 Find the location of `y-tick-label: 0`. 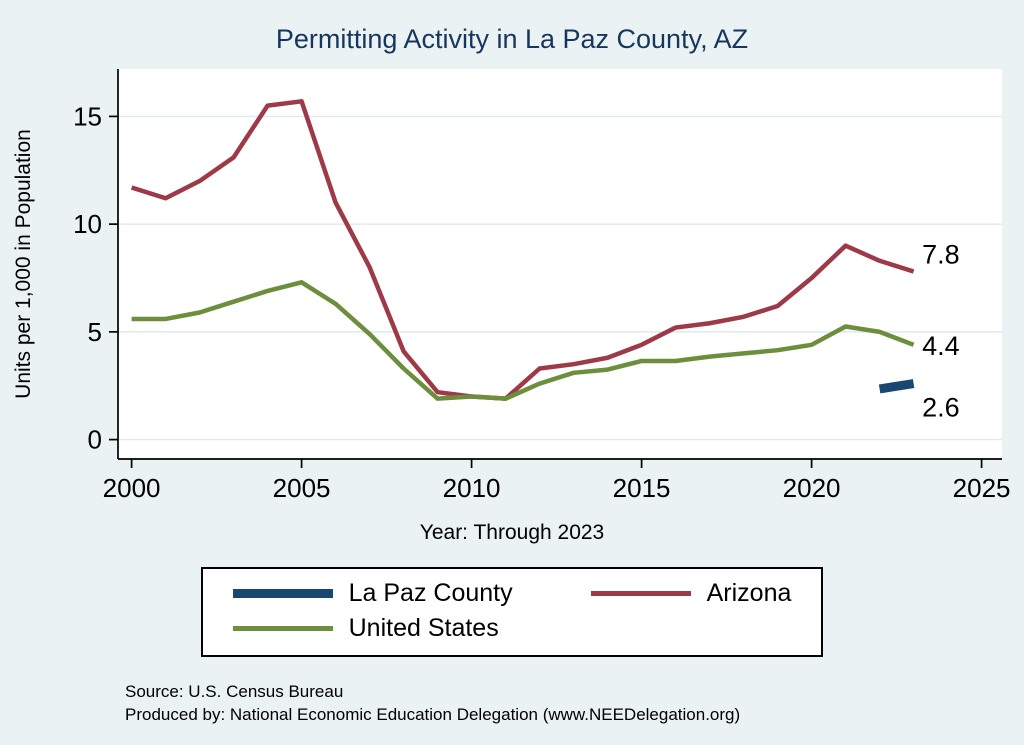

y-tick-label: 0 is located at coordinates (95, 440).